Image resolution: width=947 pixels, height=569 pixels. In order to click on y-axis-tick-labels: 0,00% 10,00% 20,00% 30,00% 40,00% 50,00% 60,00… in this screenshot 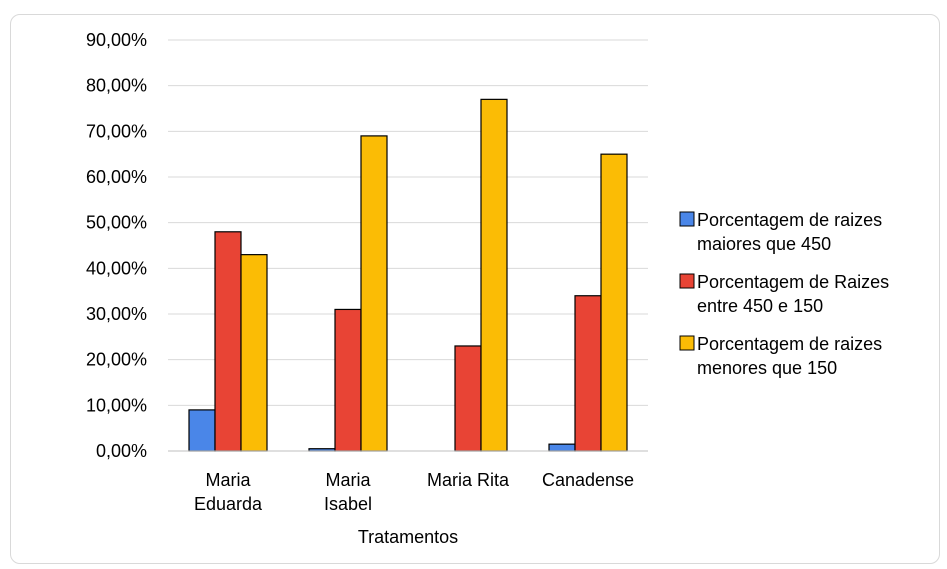, I will do `click(116, 245)`.